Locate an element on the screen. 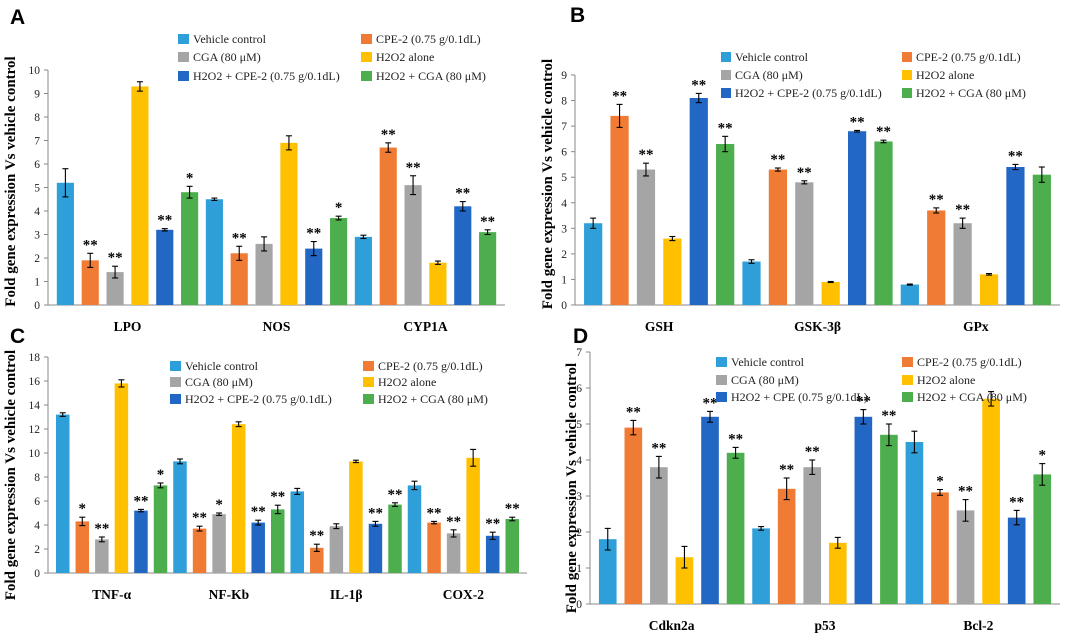 This screenshot has width=1072, height=635. panel-label: A is located at coordinates (17, 17).